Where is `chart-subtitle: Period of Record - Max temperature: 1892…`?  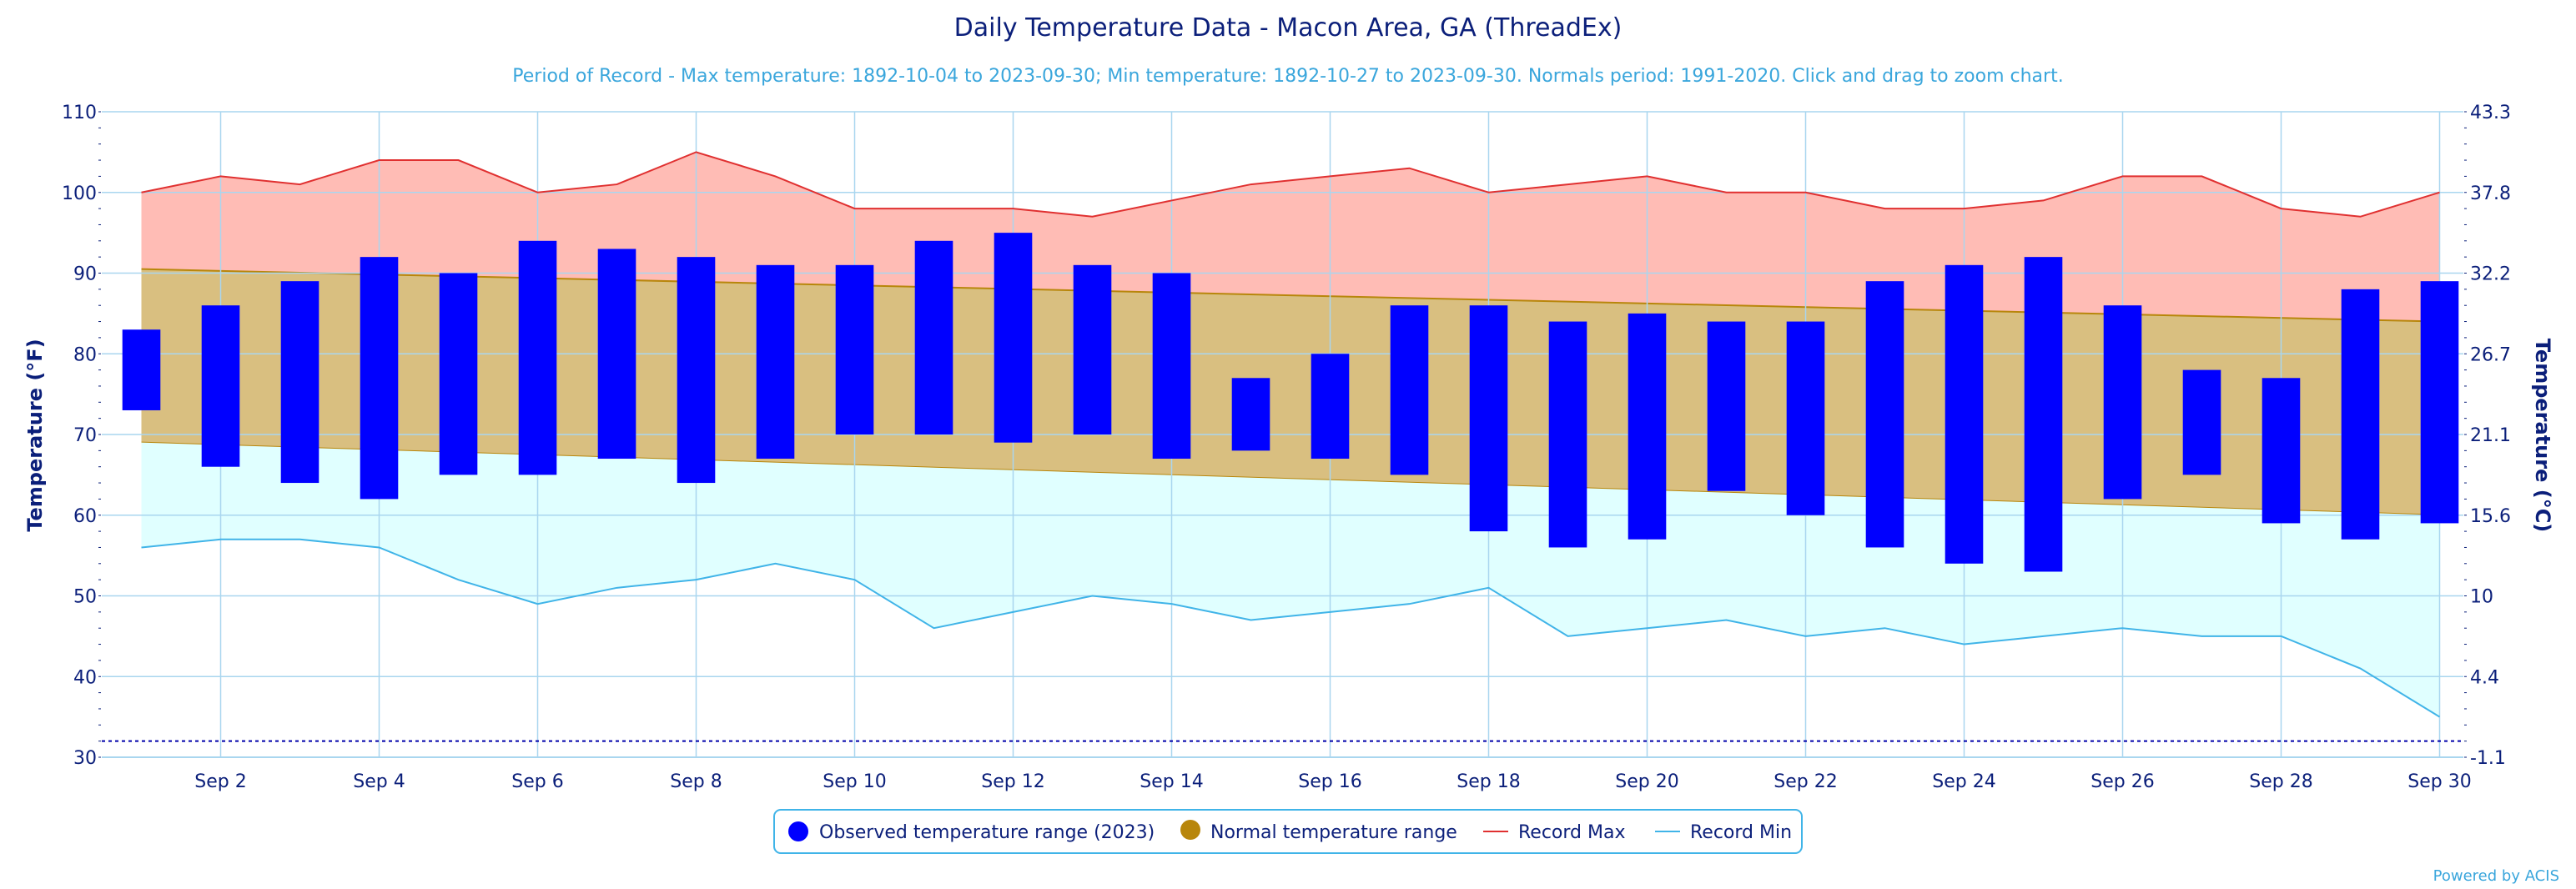
chart-subtitle: Period of Record - Max temperature: 1892… is located at coordinates (1287, 76).